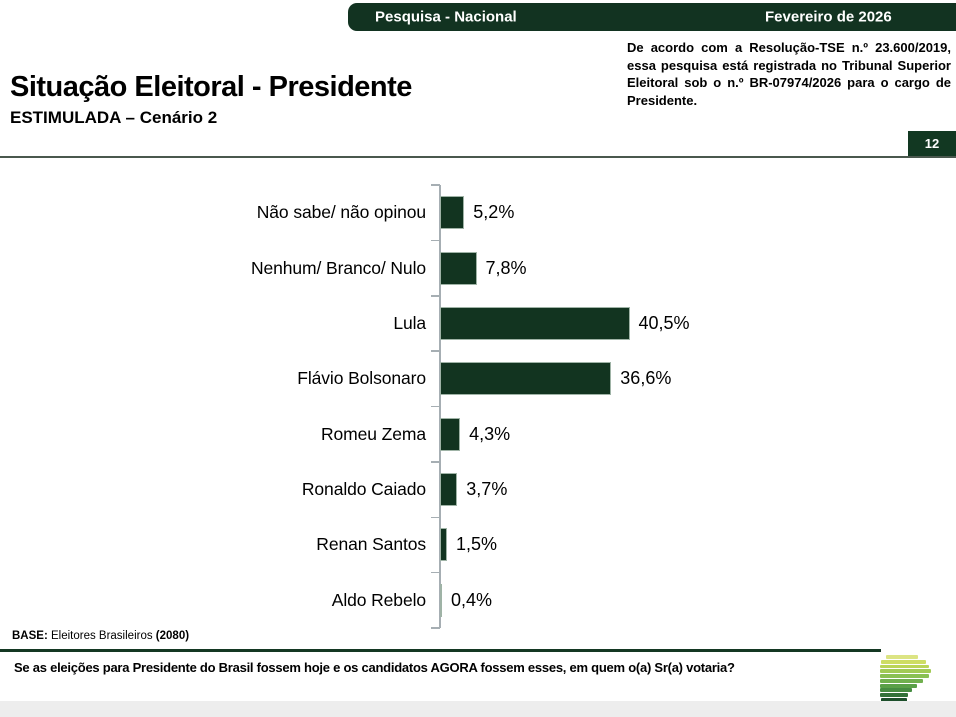  Describe the element at coordinates (478, 267) in the screenshot. I see `chart-row: Nenhum/ Branco/ Nulo 7,8%` at that location.